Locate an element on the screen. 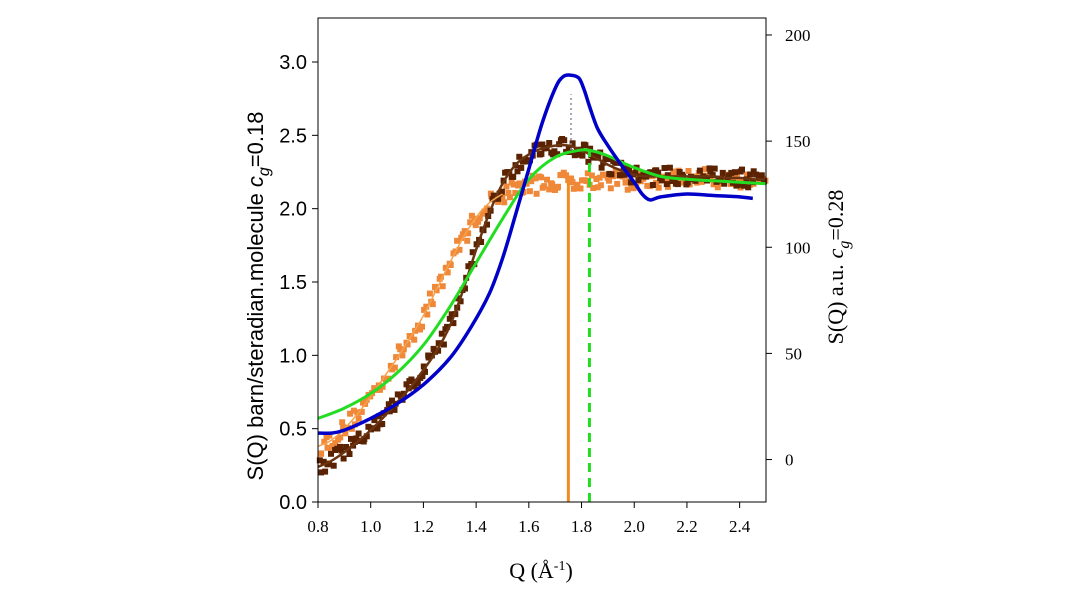  y-left-tick-label: 0.5 is located at coordinates (293, 430).